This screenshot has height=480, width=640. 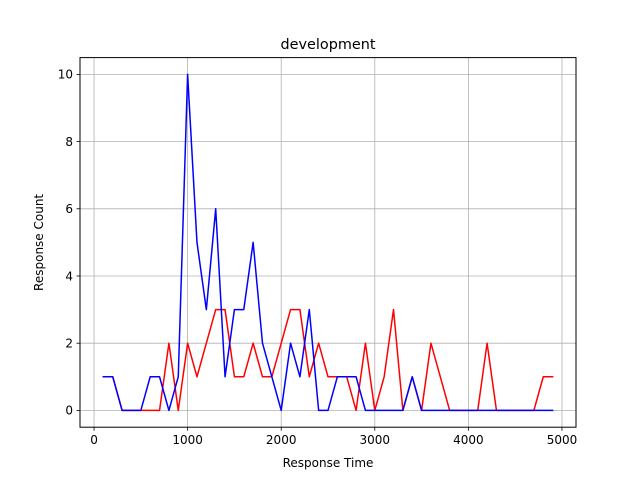 I want to click on x-axis-label: Response Time, so click(x=328, y=463).